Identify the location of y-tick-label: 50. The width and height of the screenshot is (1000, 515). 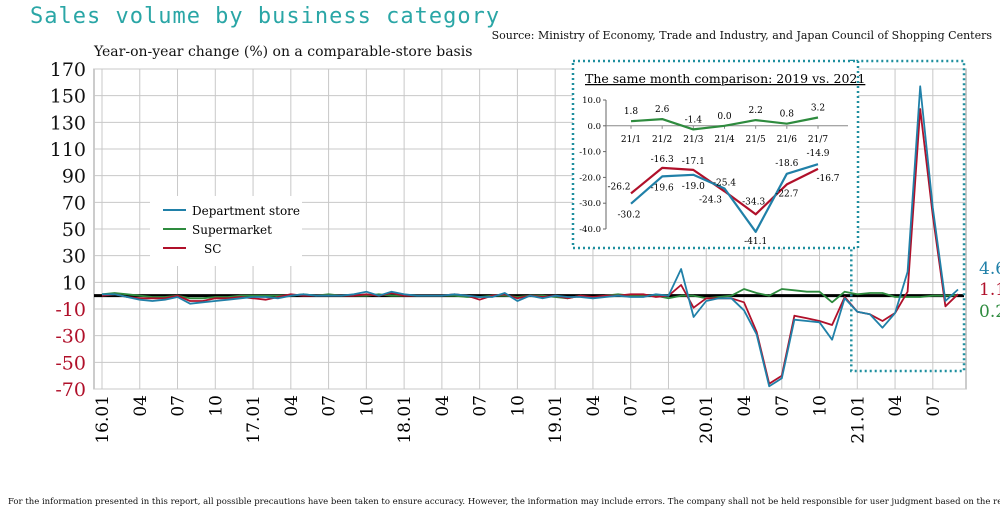
(74, 230).